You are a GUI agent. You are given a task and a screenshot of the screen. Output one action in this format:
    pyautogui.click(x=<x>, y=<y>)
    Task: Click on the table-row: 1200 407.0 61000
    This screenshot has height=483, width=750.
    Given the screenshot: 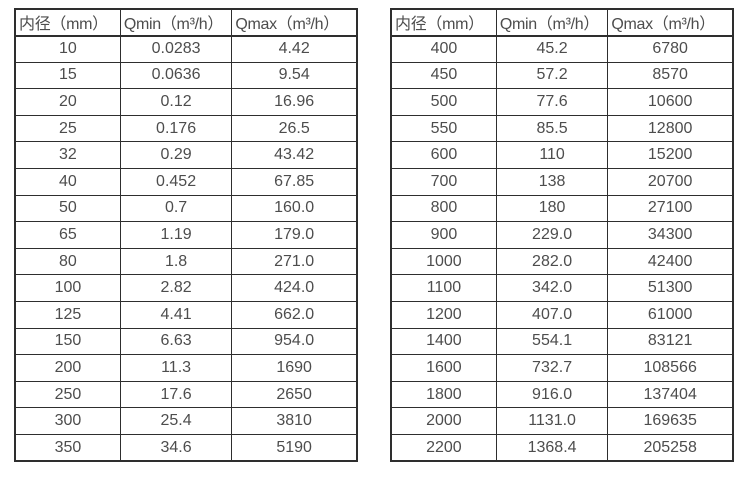 What is the action you would take?
    pyautogui.click(x=562, y=315)
    